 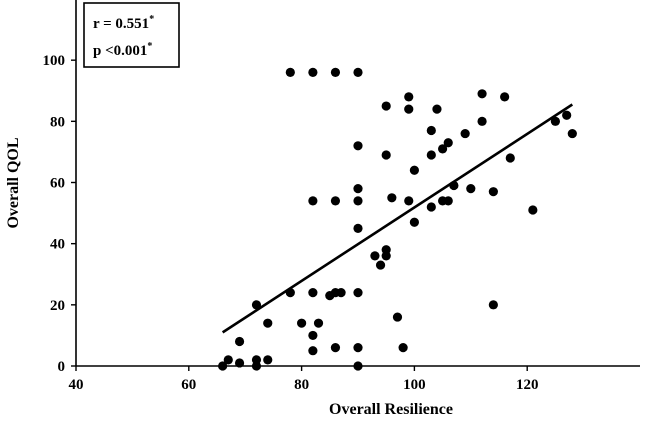 I want to click on x-tick-label: 100, so click(x=414, y=385).